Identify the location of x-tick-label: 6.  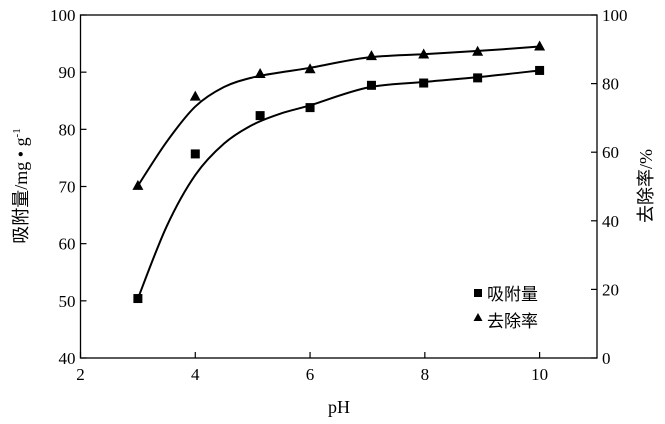
(310, 374).